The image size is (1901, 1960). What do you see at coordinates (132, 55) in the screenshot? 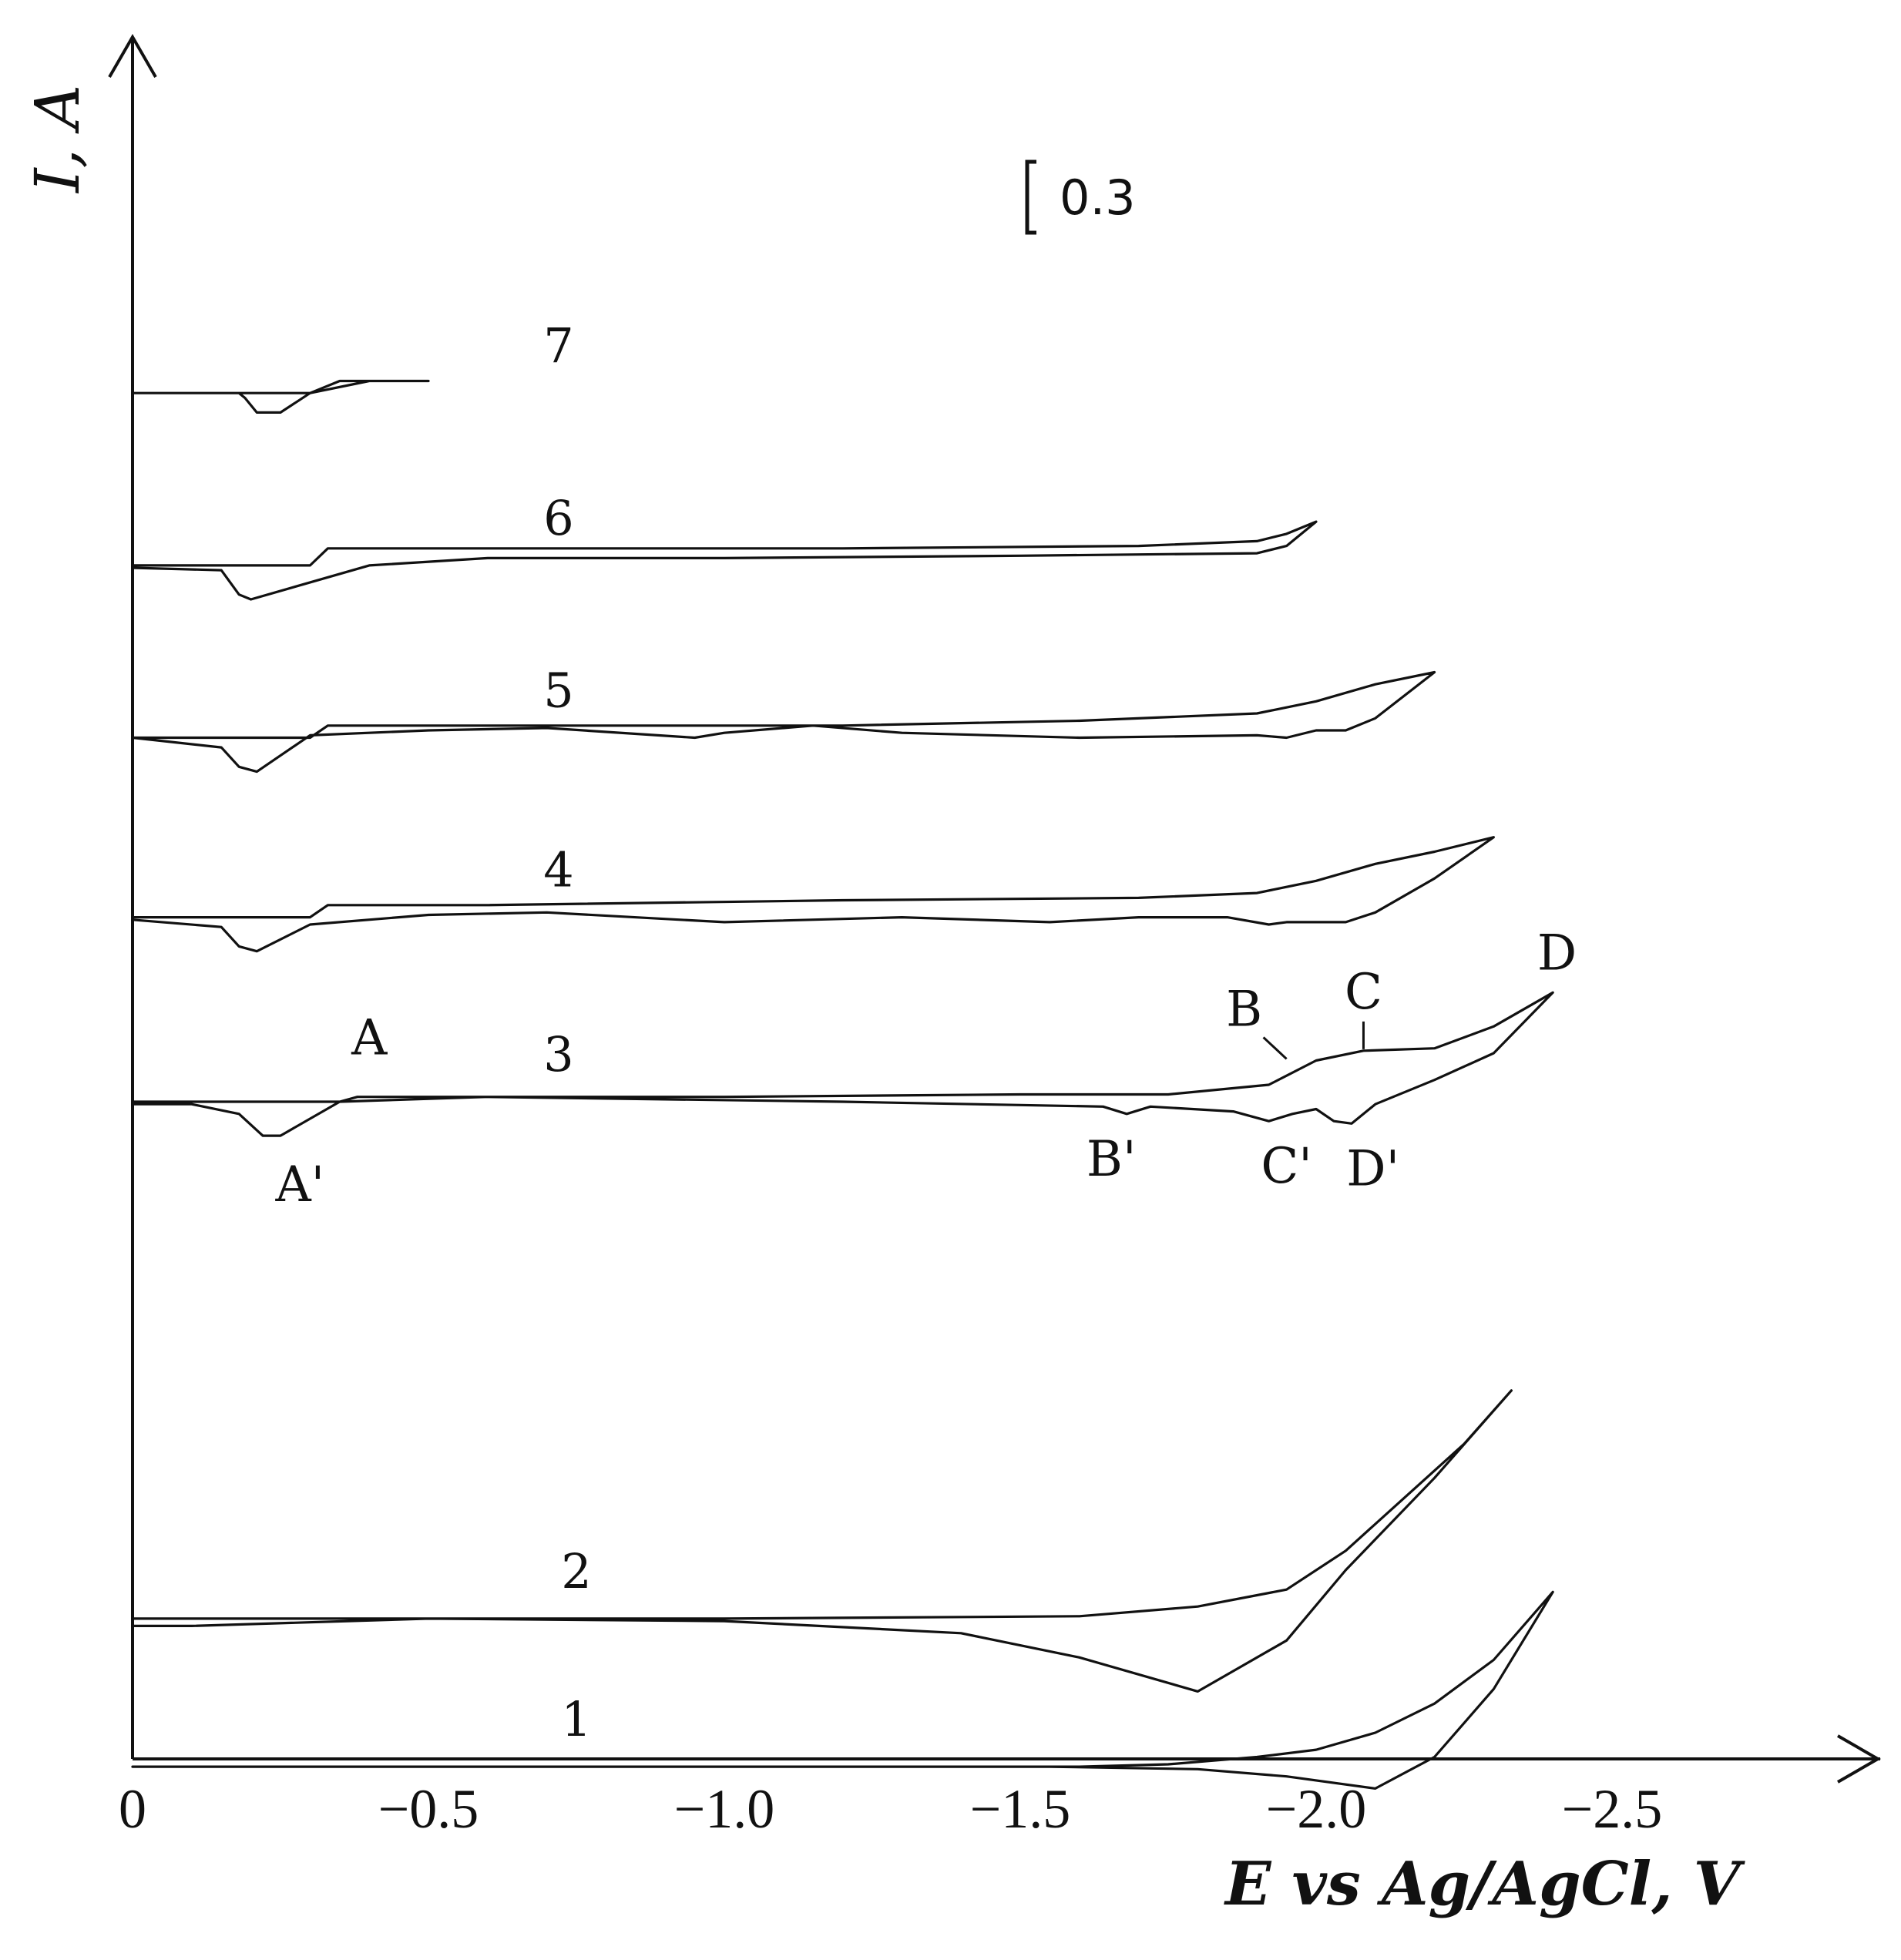
I see `y-axis-arrow` at bounding box center [132, 55].